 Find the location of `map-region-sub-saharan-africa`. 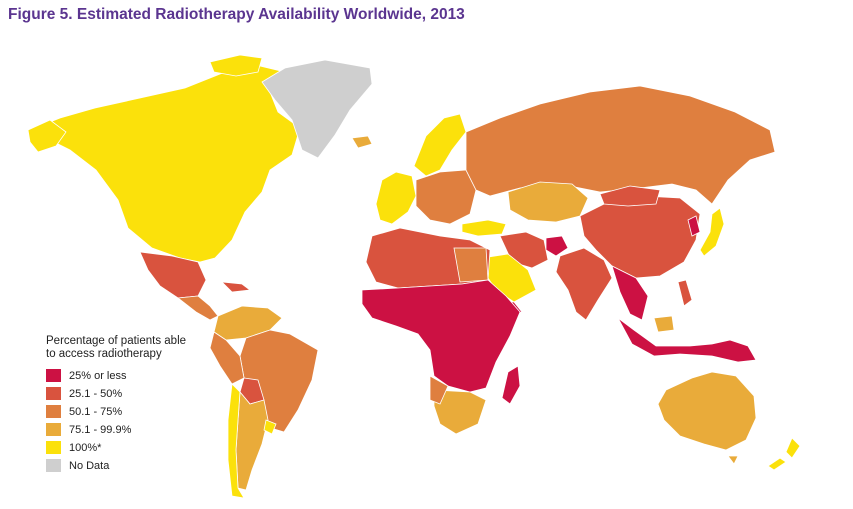

map-region-sub-saharan-africa is located at coordinates (441, 336).